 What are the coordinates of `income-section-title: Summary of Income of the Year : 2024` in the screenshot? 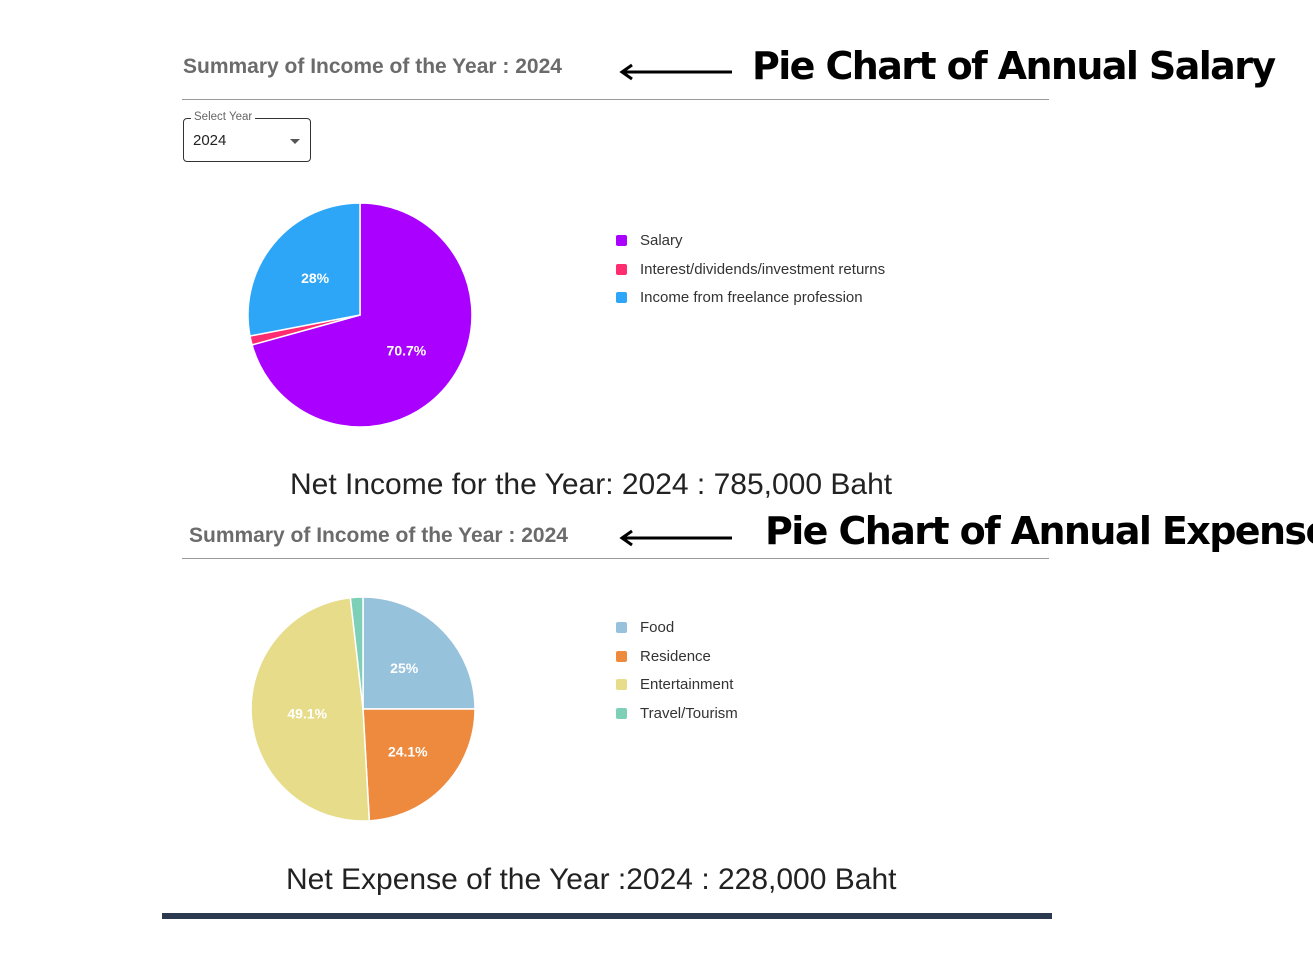 It's located at (372, 66).